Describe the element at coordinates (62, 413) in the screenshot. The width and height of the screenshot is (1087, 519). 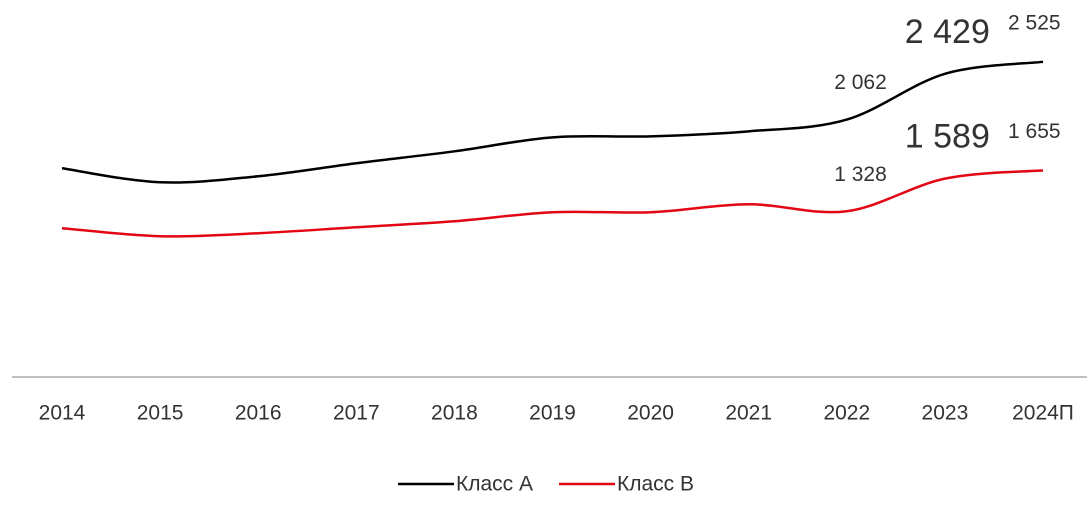
I see `x-tick-label: 2014` at that location.